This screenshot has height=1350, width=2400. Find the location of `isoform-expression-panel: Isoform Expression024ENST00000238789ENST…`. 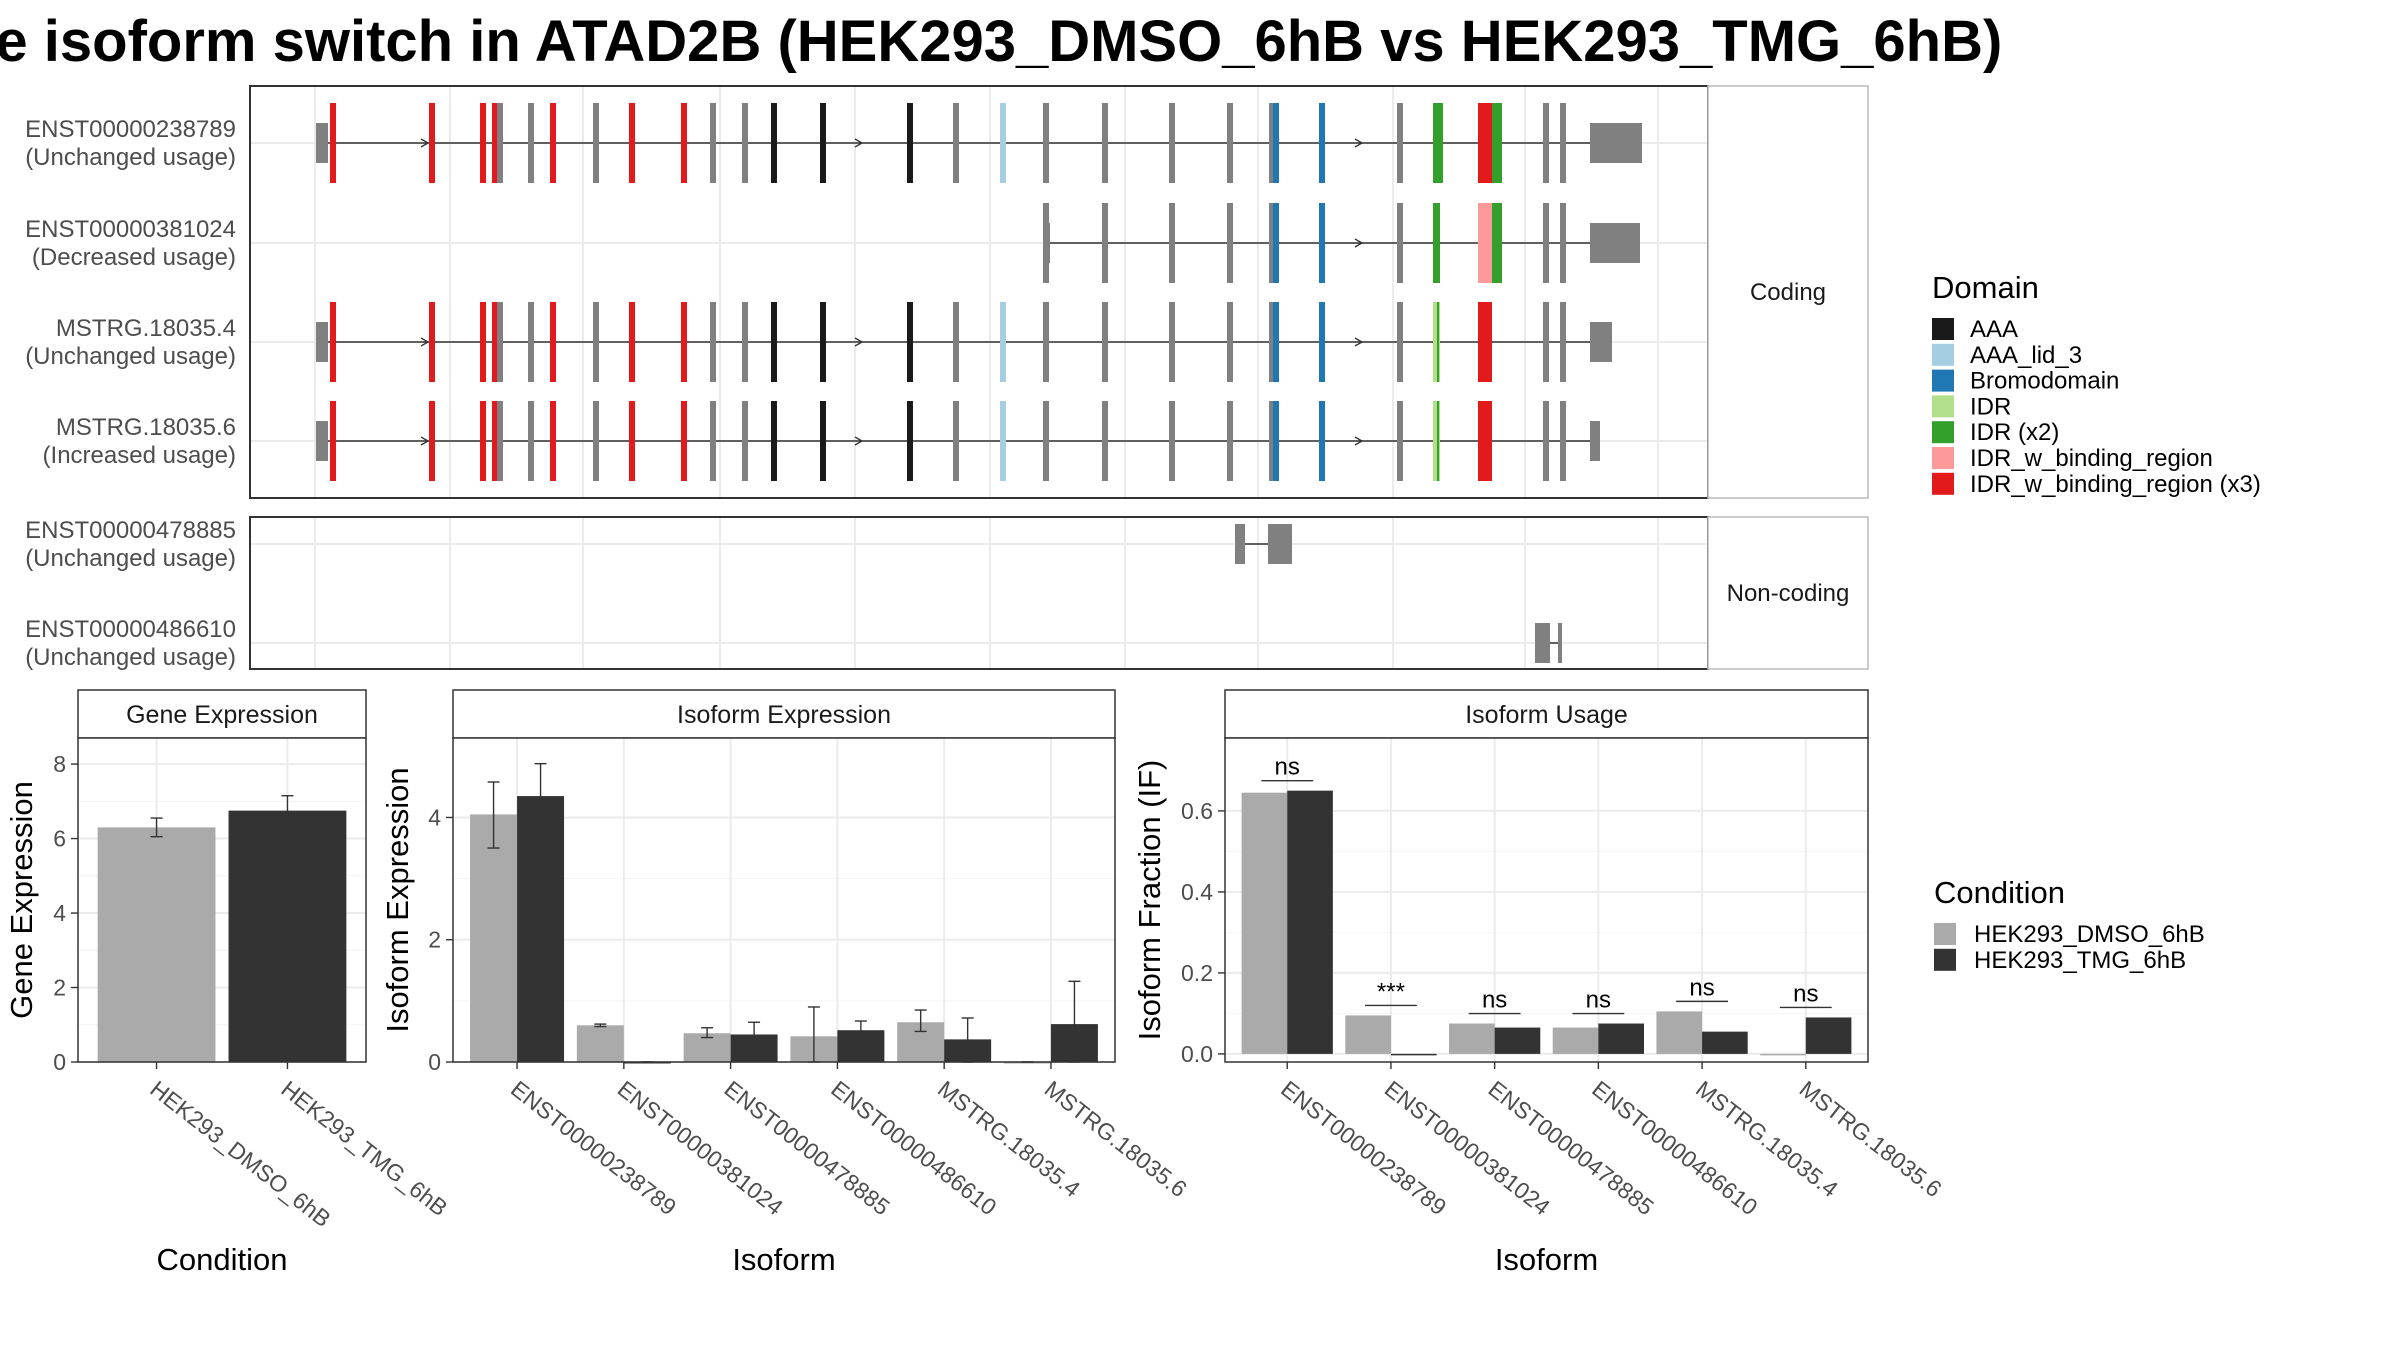

isoform-expression-panel: Isoform Expression024ENST00000238789ENST… is located at coordinates (786, 983).